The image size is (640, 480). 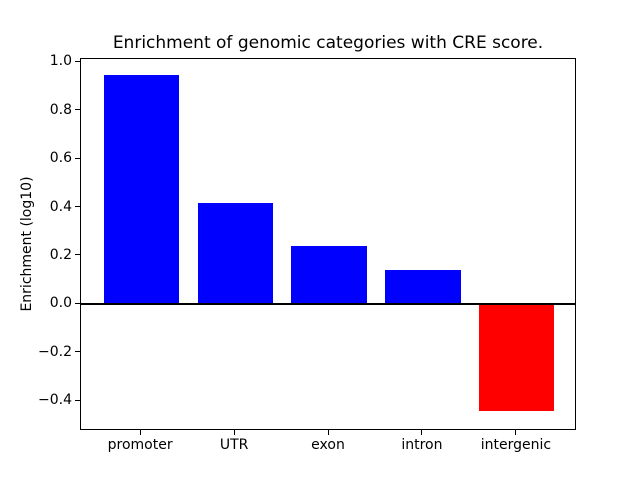 I want to click on y-tick-label: 1.0, so click(x=60, y=61).